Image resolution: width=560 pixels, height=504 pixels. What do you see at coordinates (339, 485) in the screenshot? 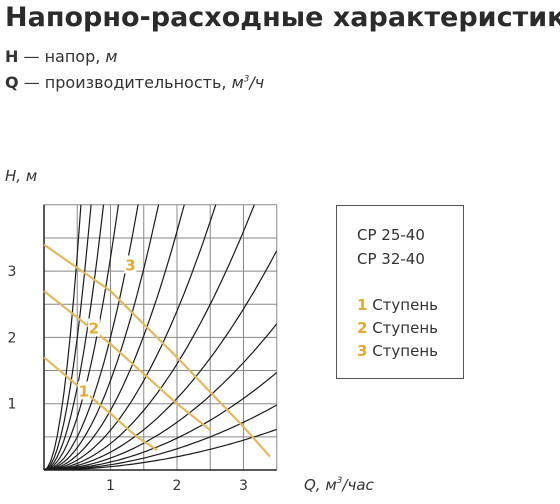
I see `x-axis-label: Q, м3/час` at bounding box center [339, 485].